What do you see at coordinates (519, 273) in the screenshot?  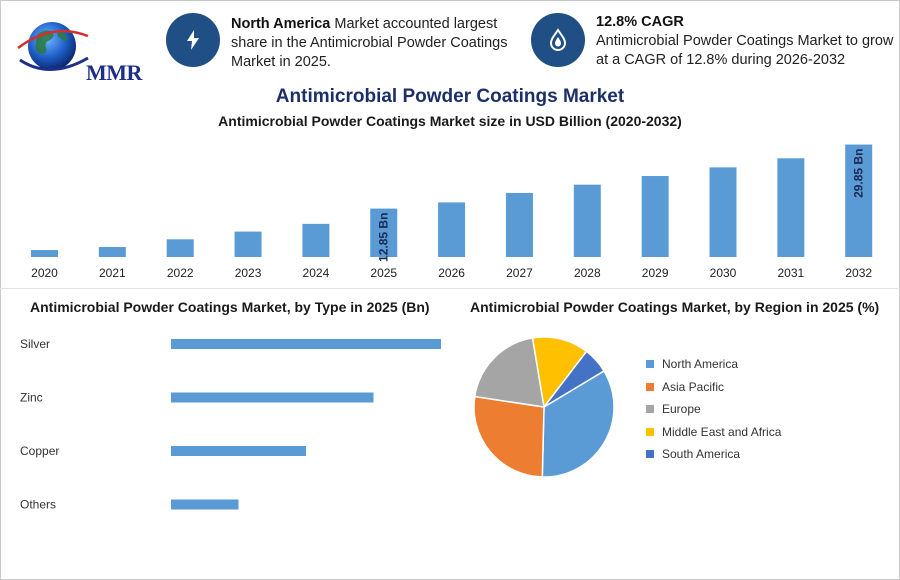 I see `x-tick-2027: 2027` at bounding box center [519, 273].